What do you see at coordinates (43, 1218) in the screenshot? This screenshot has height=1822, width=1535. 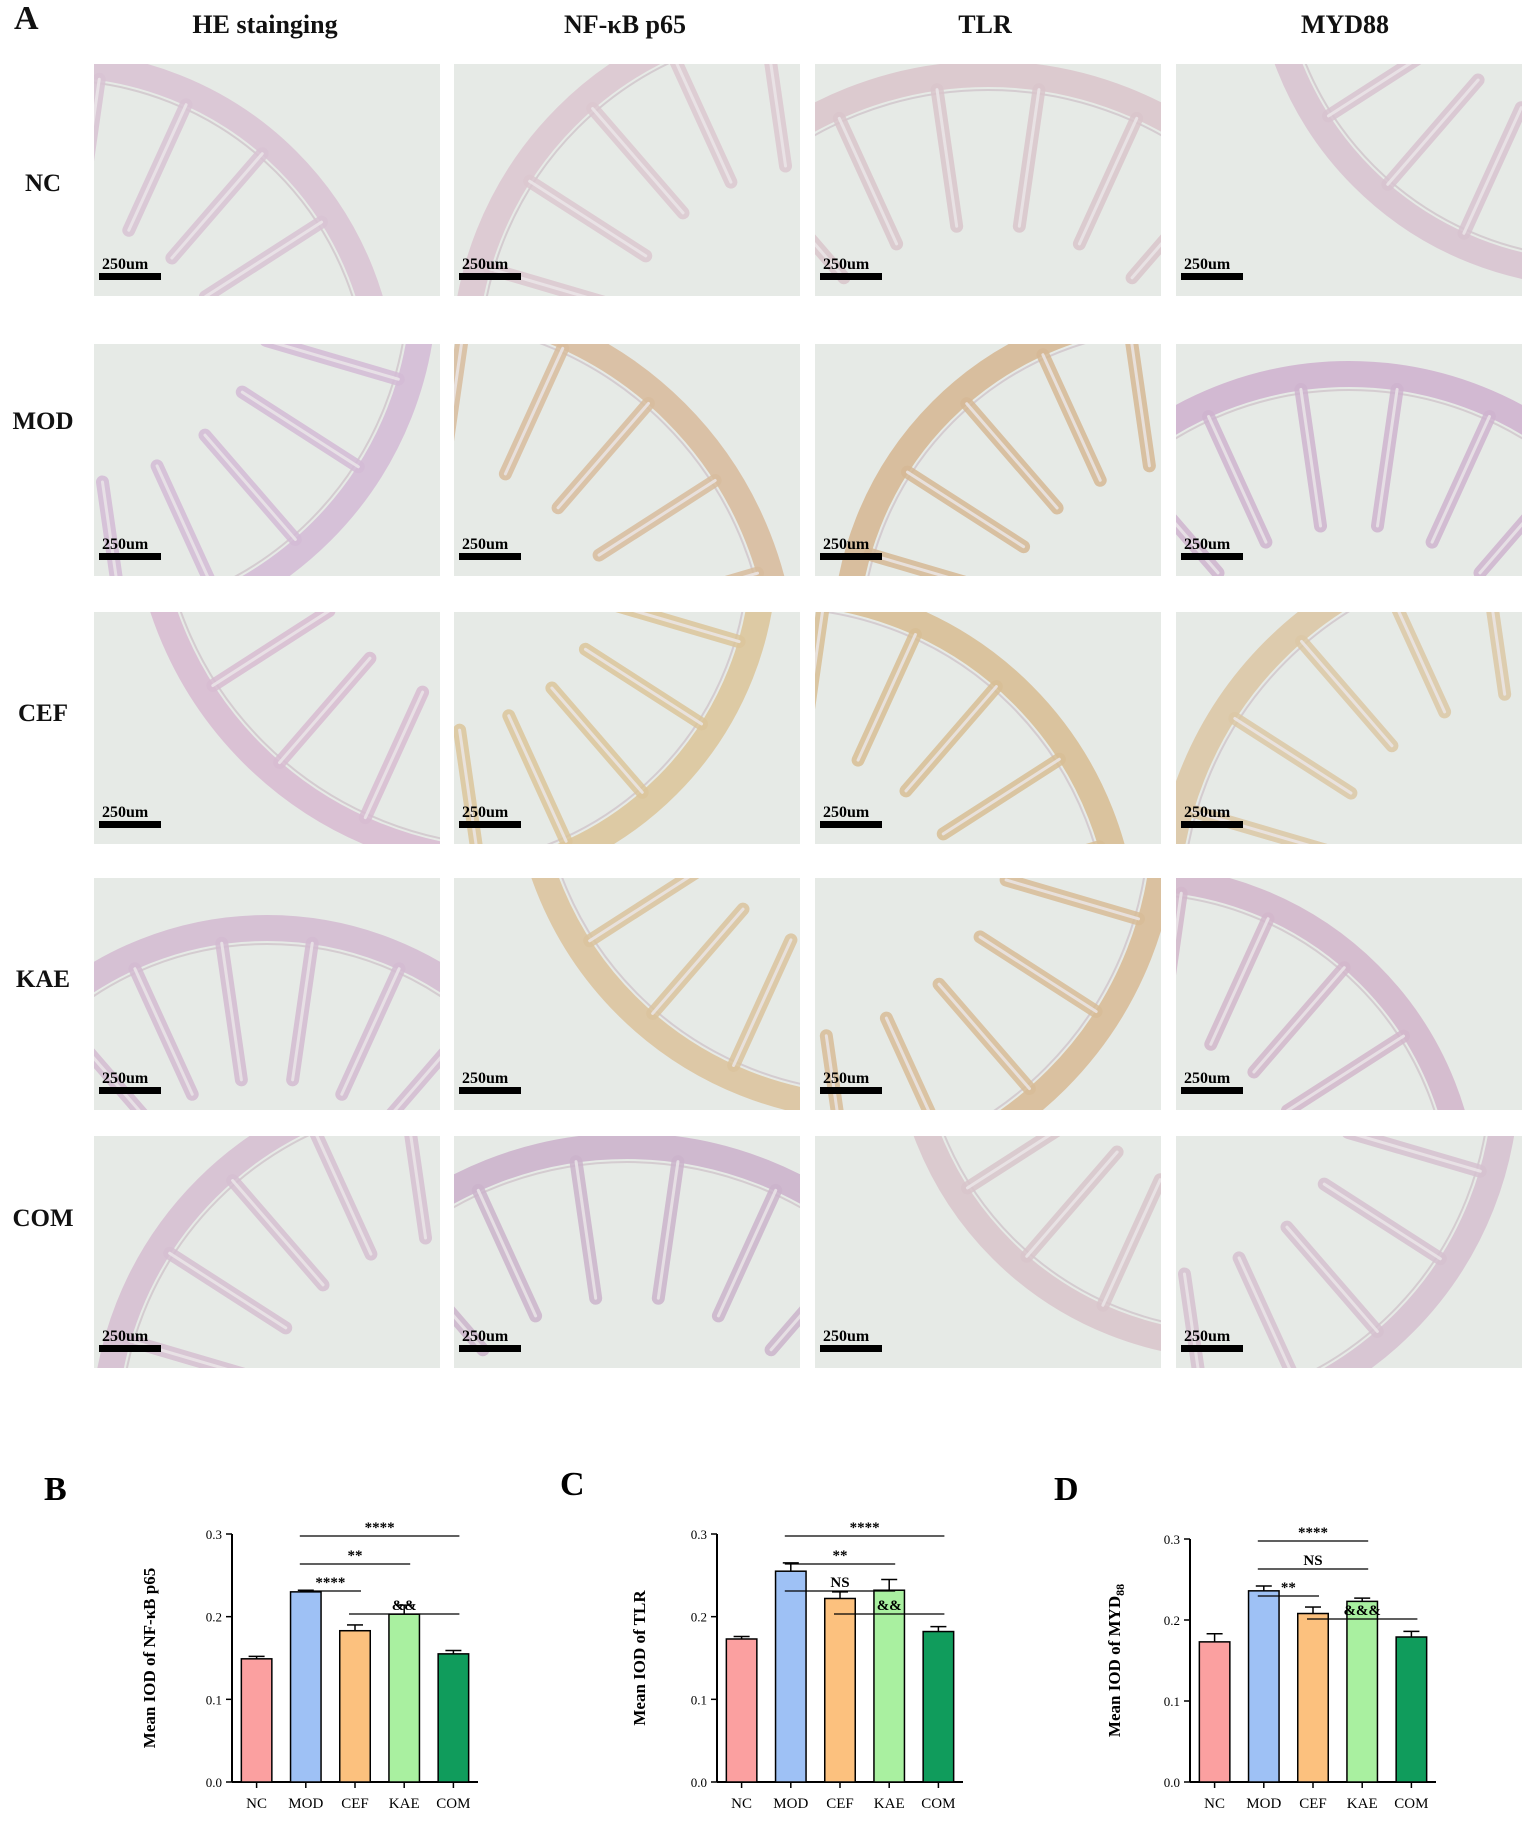 I see `row-label-com: COM` at bounding box center [43, 1218].